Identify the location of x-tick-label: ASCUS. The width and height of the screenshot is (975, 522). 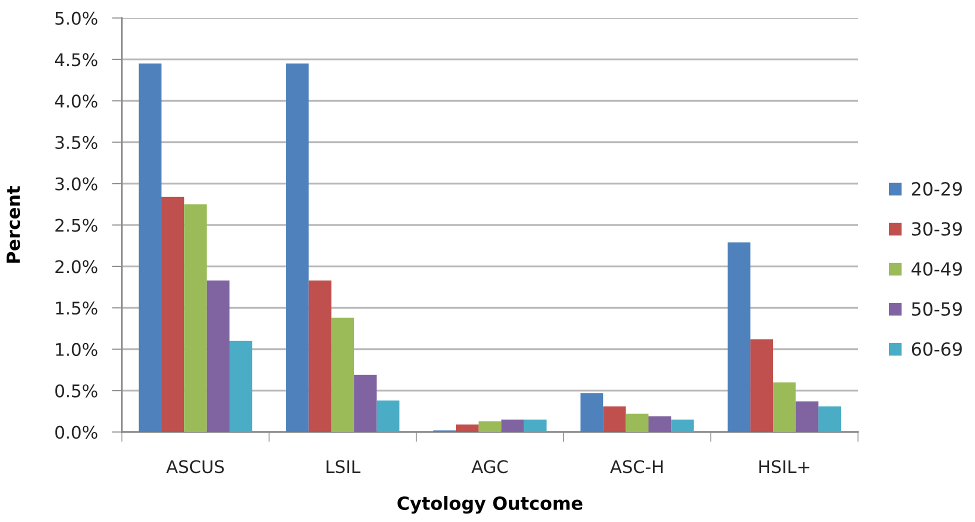
(195, 467).